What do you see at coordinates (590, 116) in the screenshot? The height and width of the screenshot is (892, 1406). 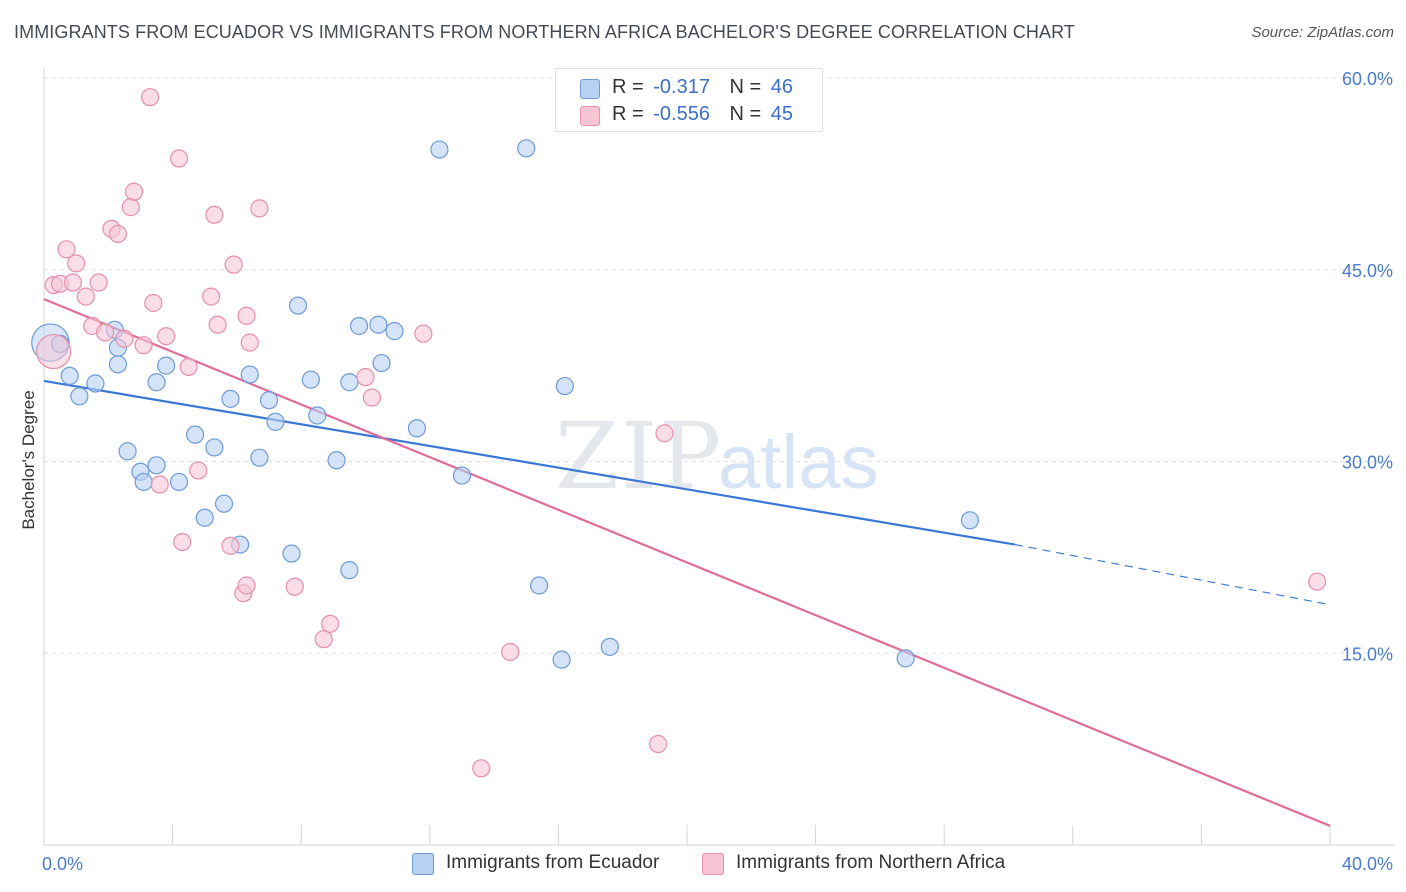 I see `legend-swatch-northern-africa` at bounding box center [590, 116].